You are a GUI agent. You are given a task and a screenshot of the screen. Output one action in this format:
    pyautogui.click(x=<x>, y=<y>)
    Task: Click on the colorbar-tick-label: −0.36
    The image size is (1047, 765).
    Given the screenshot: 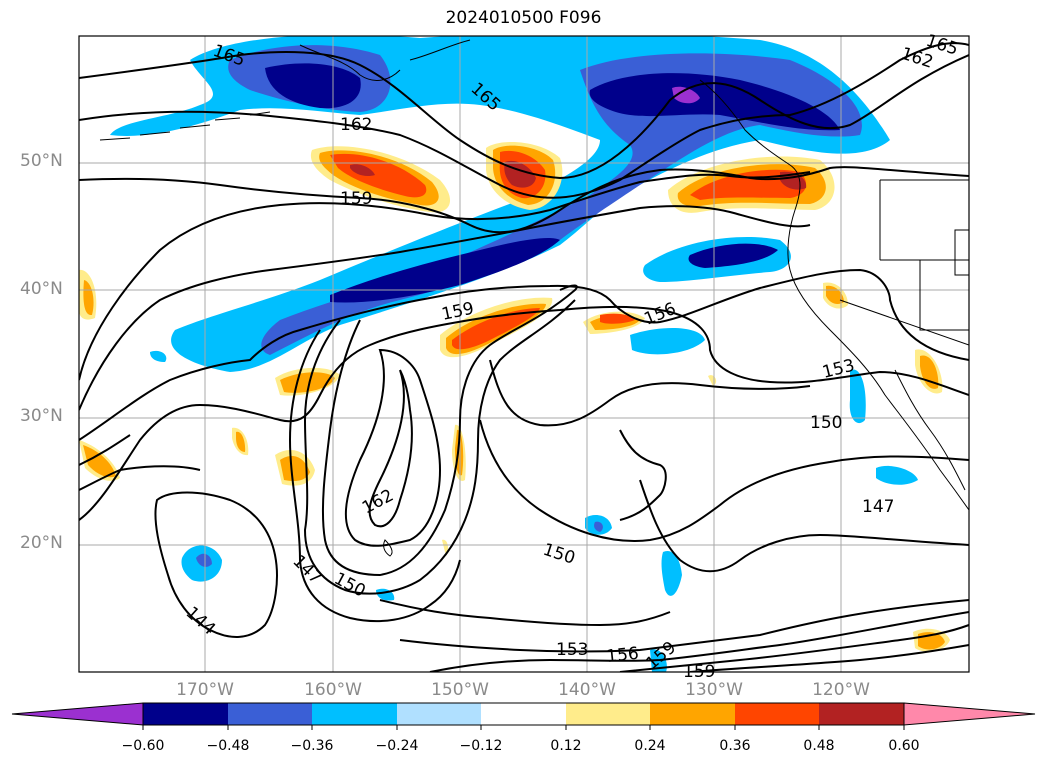 What is the action you would take?
    pyautogui.click(x=312, y=746)
    